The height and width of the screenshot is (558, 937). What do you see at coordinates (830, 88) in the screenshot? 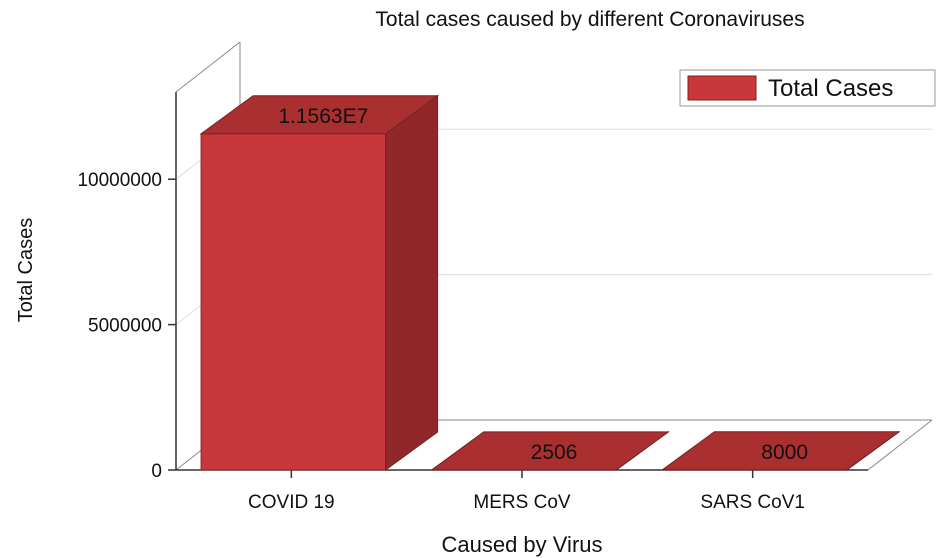
I see `legend-label: Total Cases` at bounding box center [830, 88].